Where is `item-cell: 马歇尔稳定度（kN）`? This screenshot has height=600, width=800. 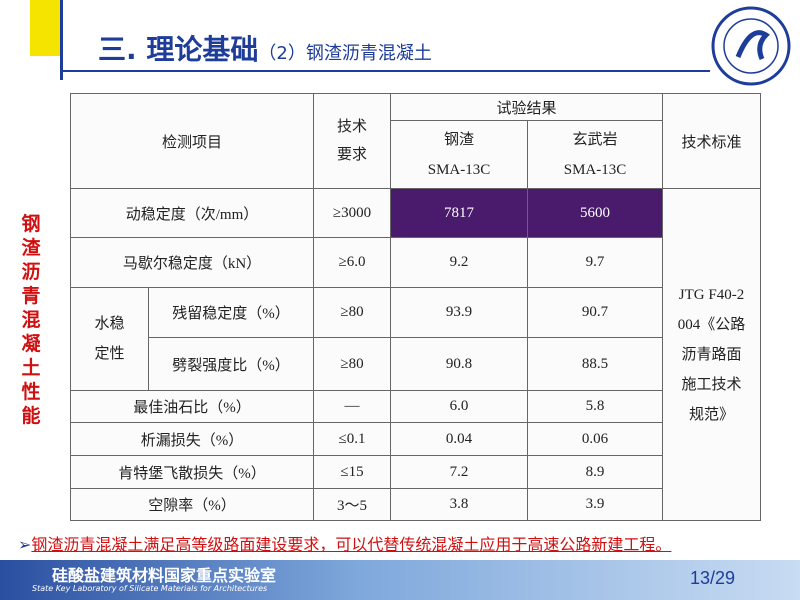
item-cell: 马歇尔稳定度（kN） is located at coordinates (192, 262).